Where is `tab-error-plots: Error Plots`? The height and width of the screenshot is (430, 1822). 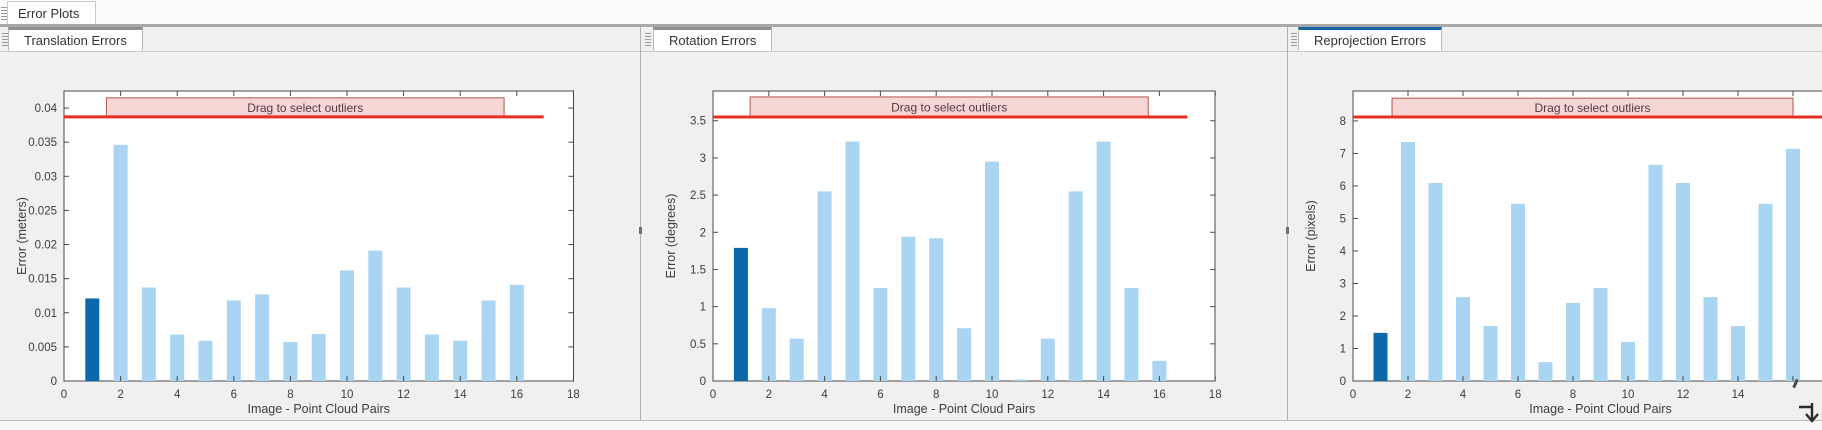 tab-error-plots: Error Plots is located at coordinates (52, 13).